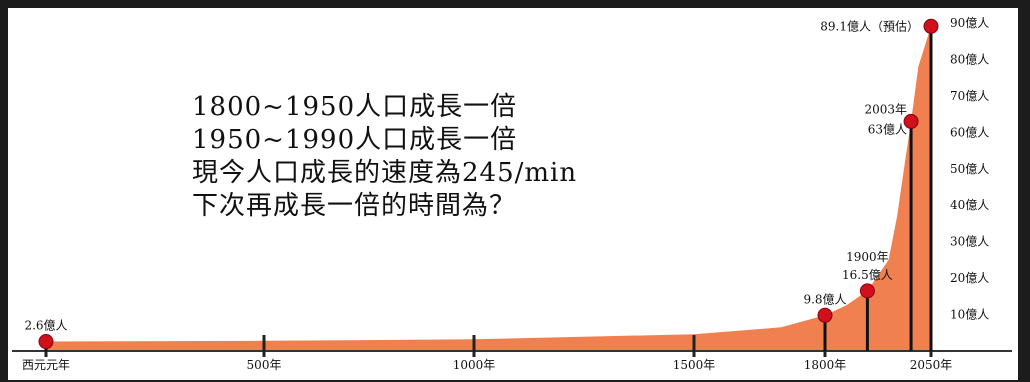 This screenshot has height=382, width=1030. Describe the element at coordinates (867, 257) in the screenshot. I see `marker-label: 1900年` at that location.